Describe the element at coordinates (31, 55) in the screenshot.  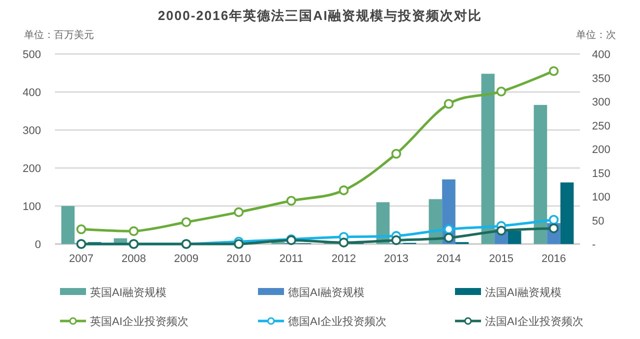
I see `y-tick-label: 500` at that location.